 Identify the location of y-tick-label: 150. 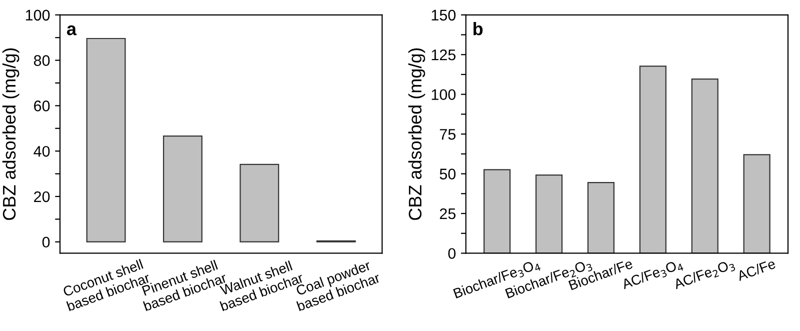
(444, 15).